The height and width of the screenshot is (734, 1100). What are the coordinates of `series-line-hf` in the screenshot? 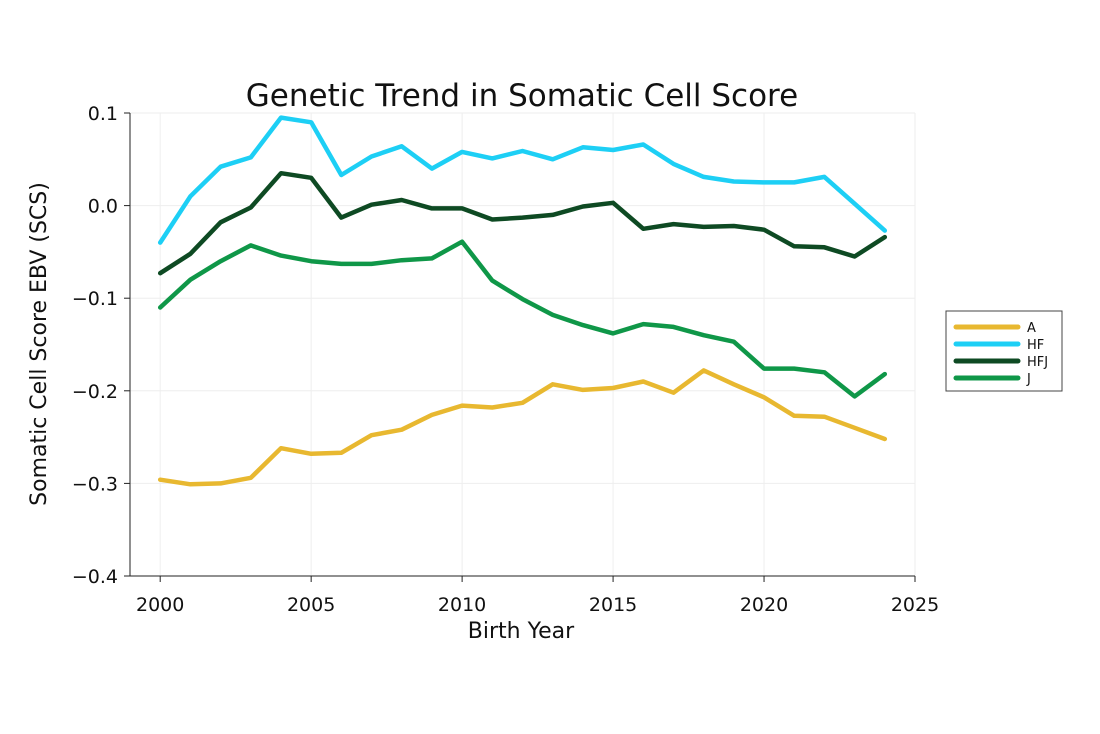 It's located at (522, 180).